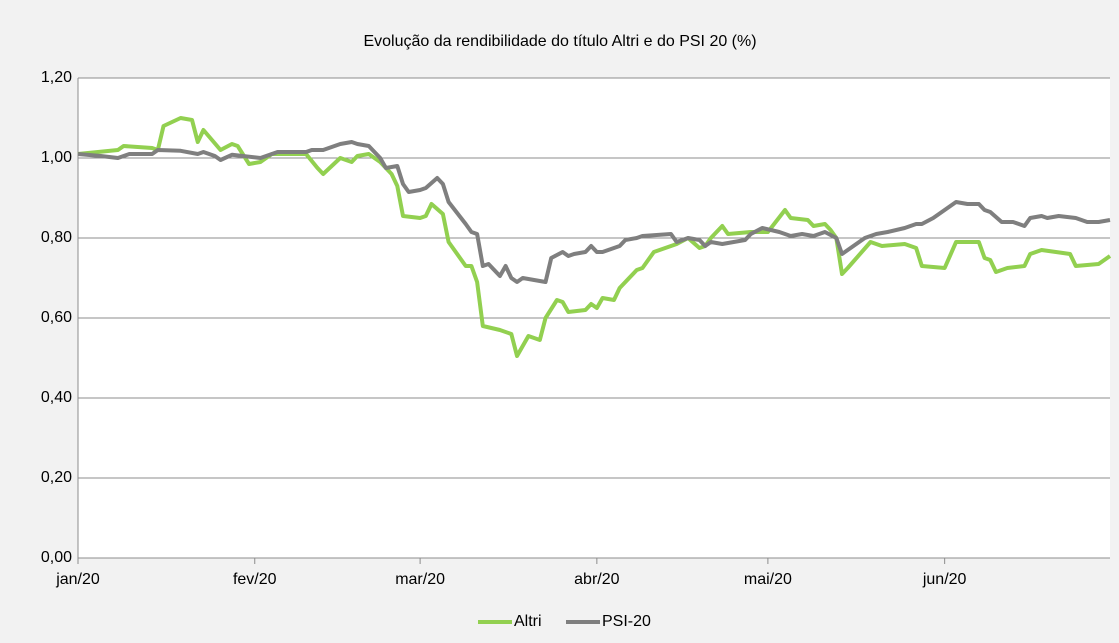 The height and width of the screenshot is (643, 1119). Describe the element at coordinates (56, 157) in the screenshot. I see `y-tick-label: 1,00` at that location.